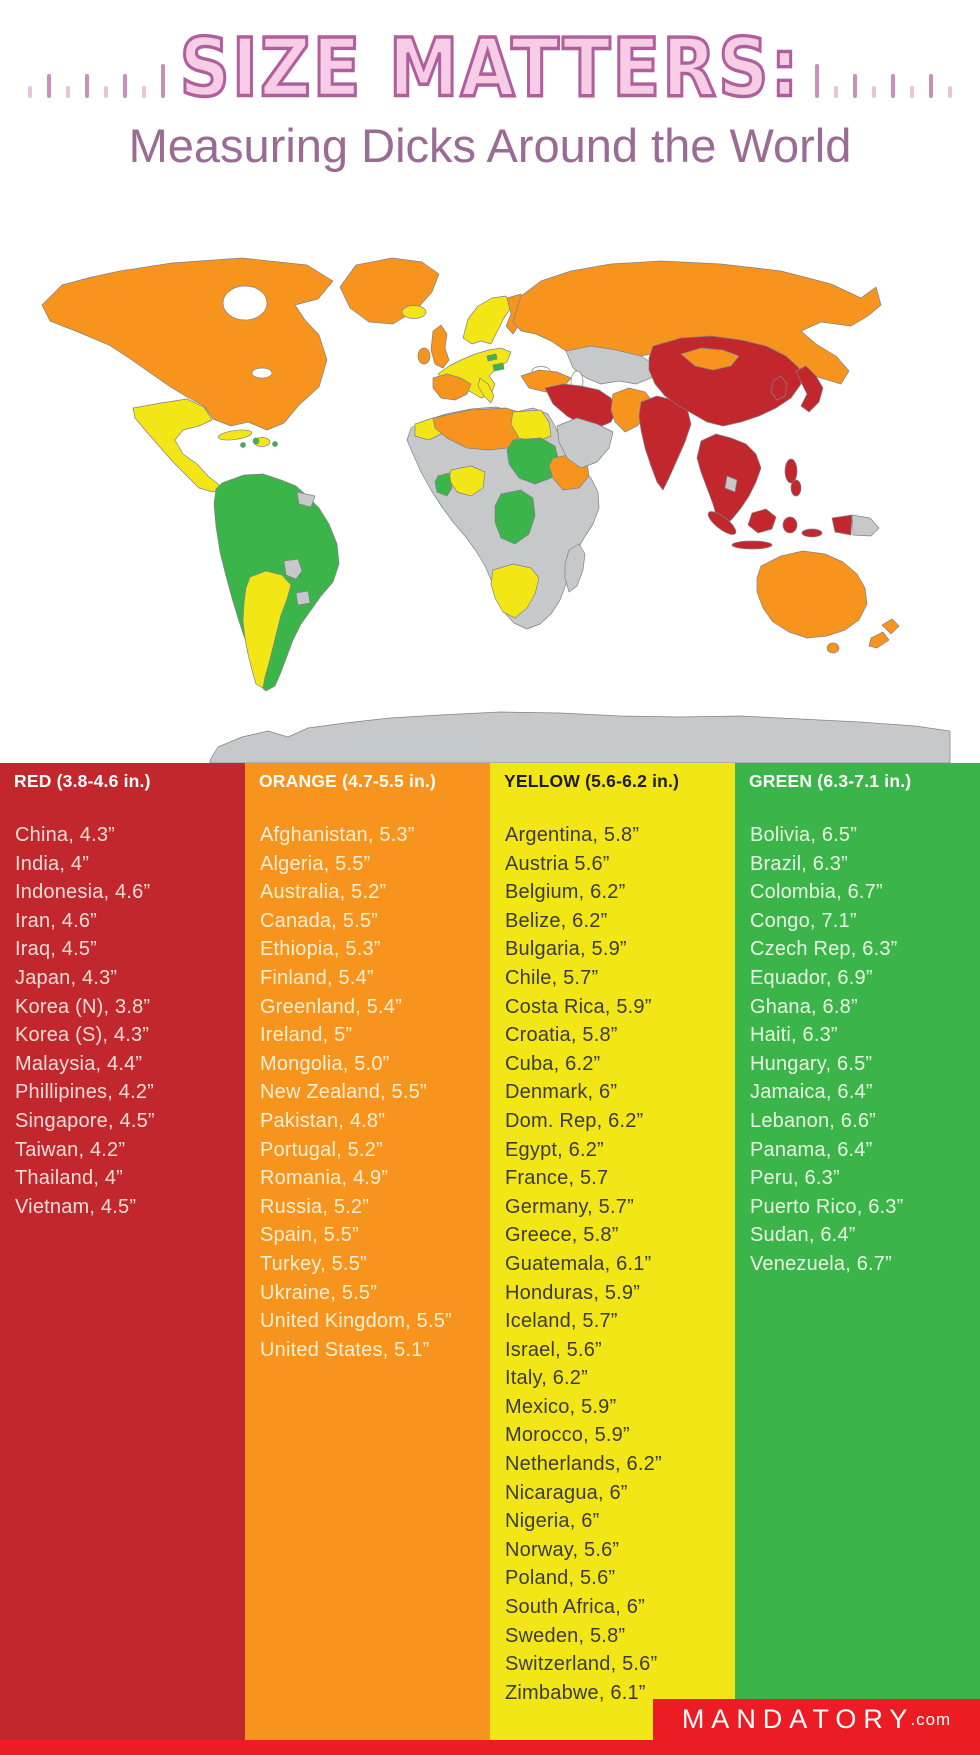 Image resolution: width=980 pixels, height=1755 pixels. Describe the element at coordinates (533, 461) in the screenshot. I see `map-region-sudan` at that location.